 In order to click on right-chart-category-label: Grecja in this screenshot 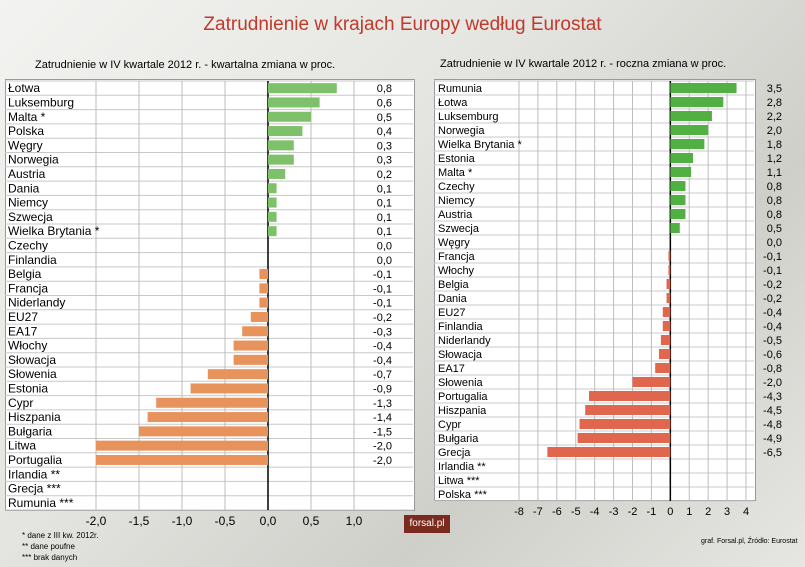, I will do `click(454, 453)`.